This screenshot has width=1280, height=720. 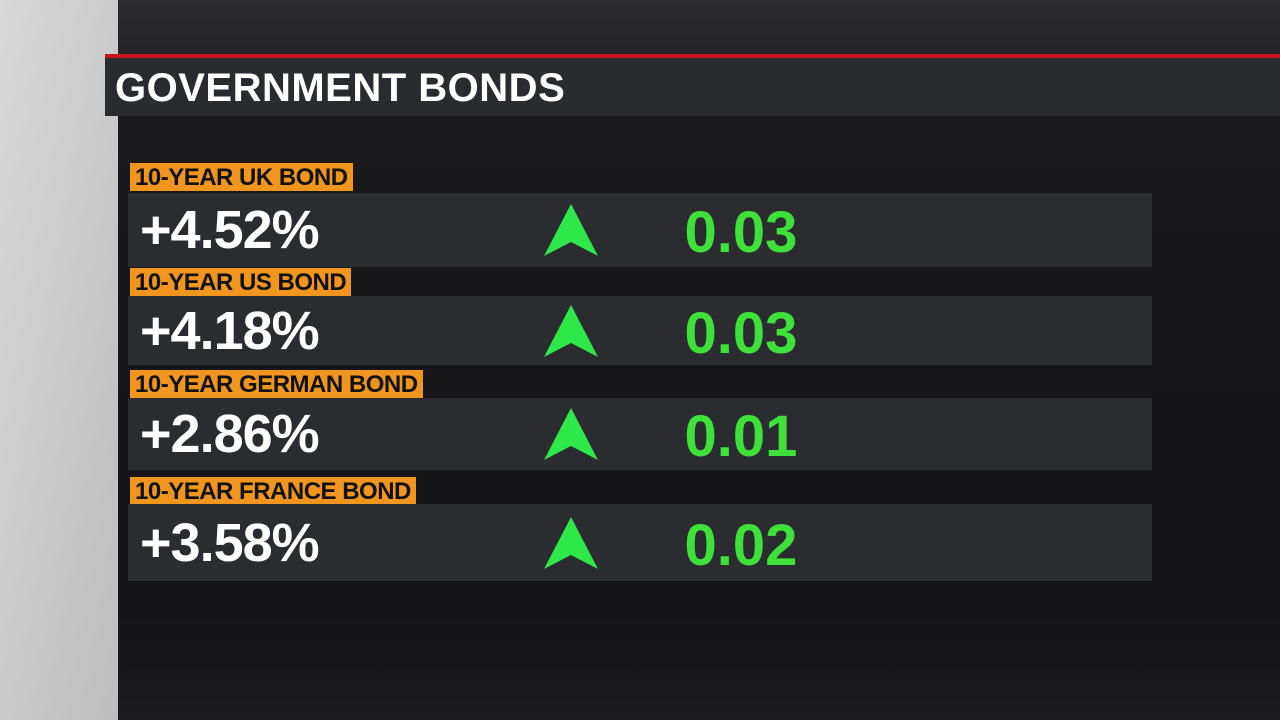 What do you see at coordinates (230, 230) in the screenshot?
I see `bond-yield: +4.52%` at bounding box center [230, 230].